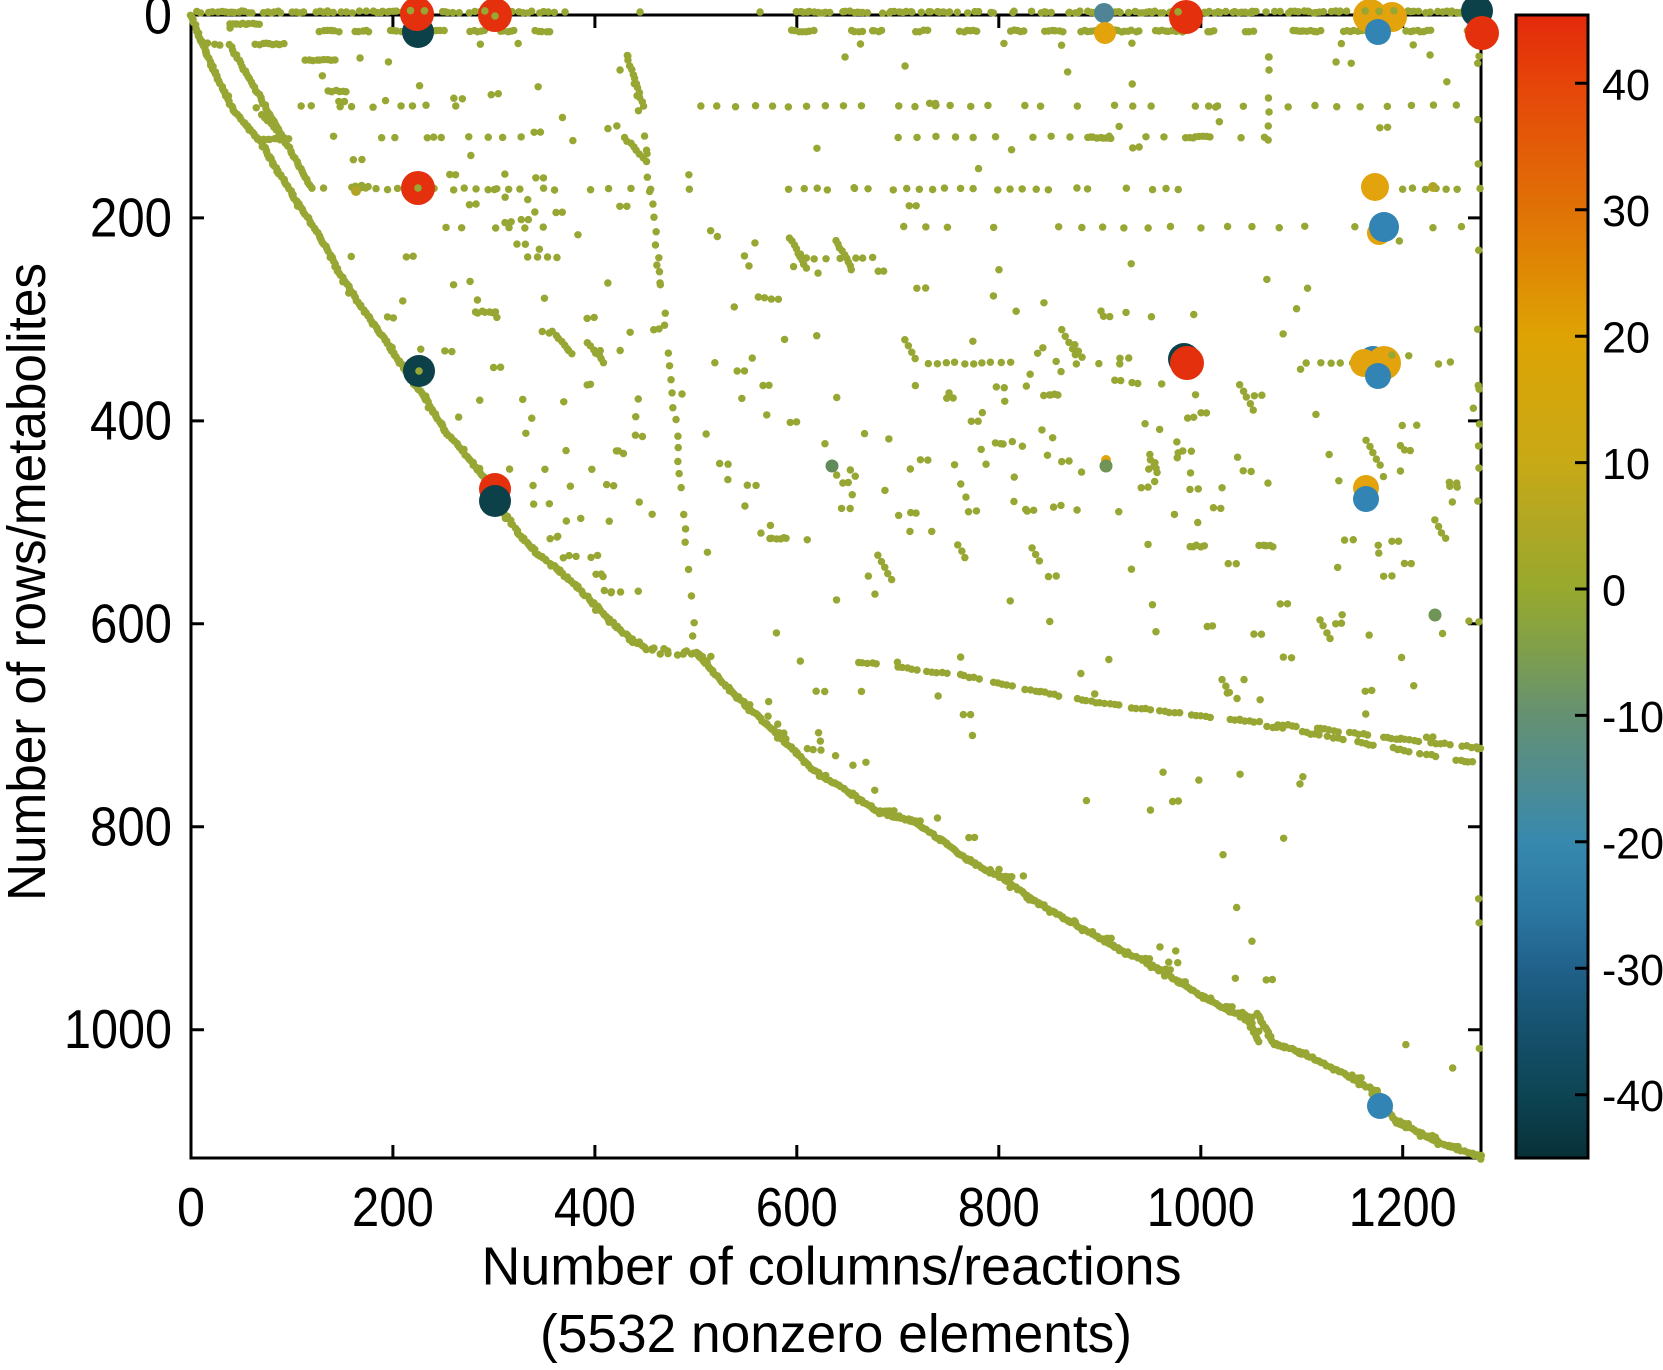 The height and width of the screenshot is (1370, 1663). Describe the element at coordinates (836, 1334) in the screenshot. I see `svg-text: (5532 nonzero elements)` at that location.